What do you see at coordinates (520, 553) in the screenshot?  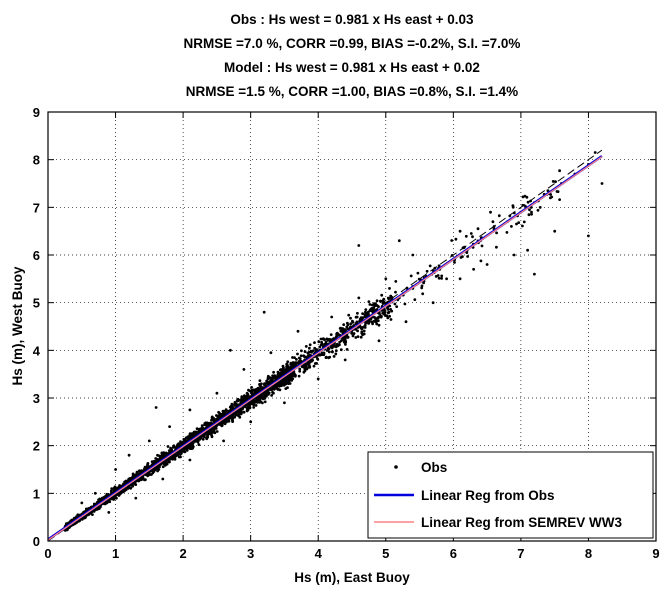 I see `x-tick-label: 7` at bounding box center [520, 553].